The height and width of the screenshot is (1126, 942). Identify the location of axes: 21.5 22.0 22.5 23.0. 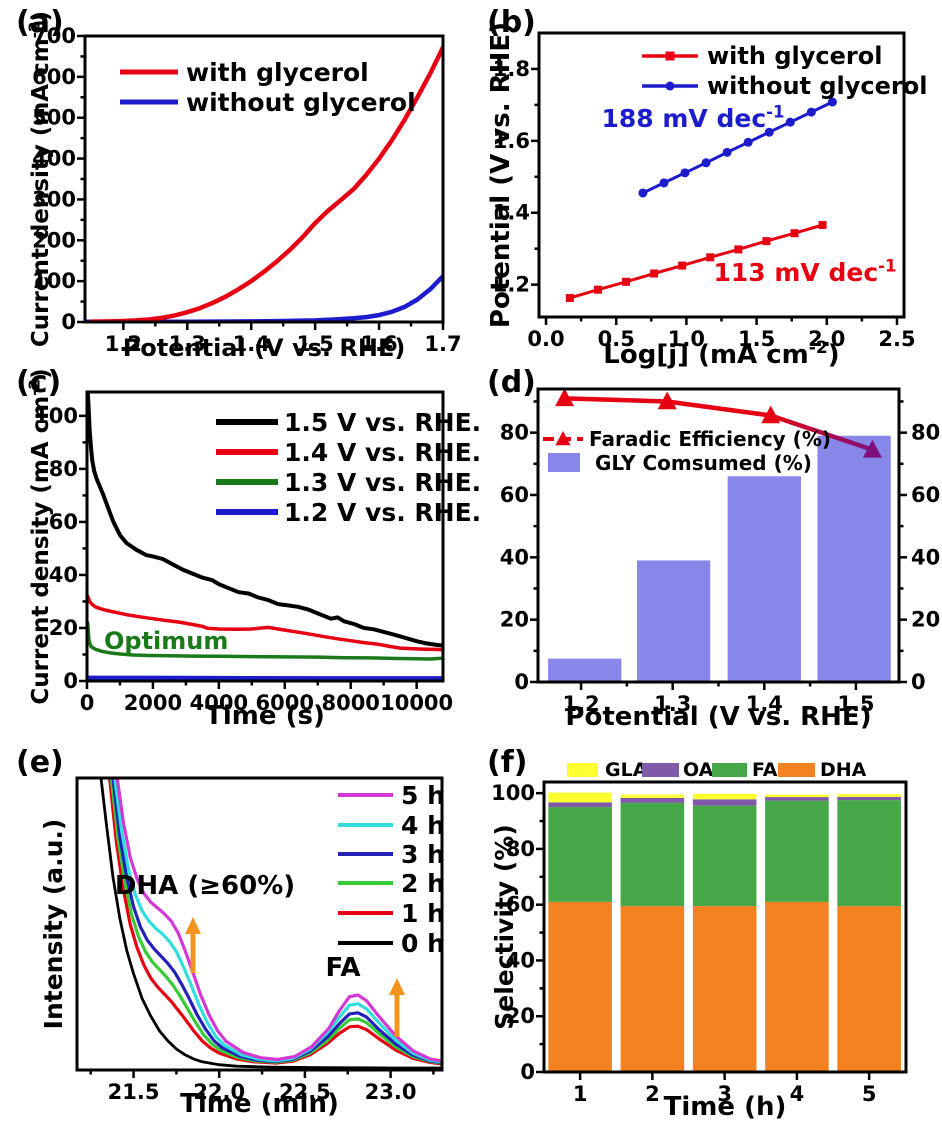
(262, 1087).